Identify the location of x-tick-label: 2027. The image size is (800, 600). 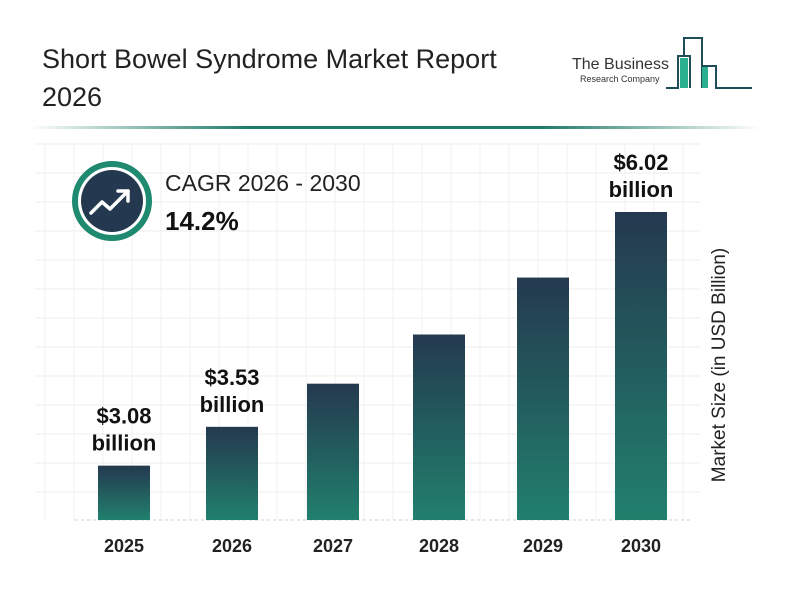
(333, 546).